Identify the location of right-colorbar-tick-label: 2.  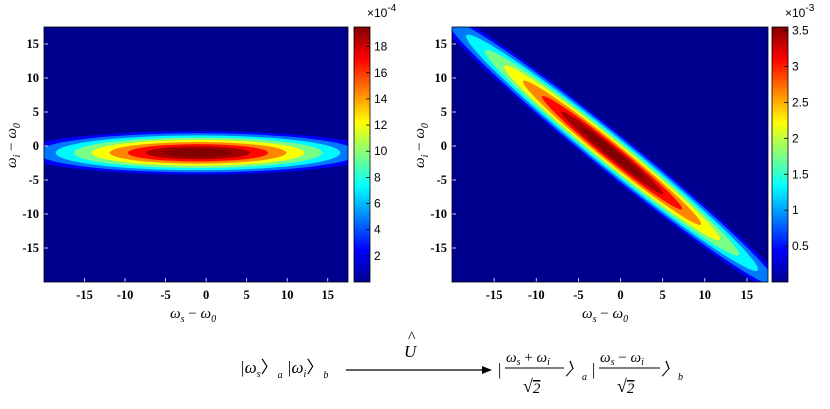
(795, 138).